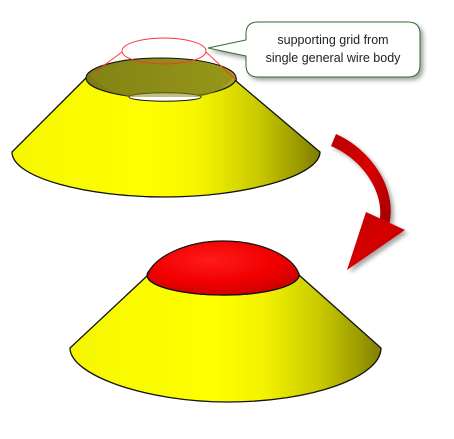 The image size is (454, 439). I want to click on callout-line-2: single general wire body, so click(334, 58).